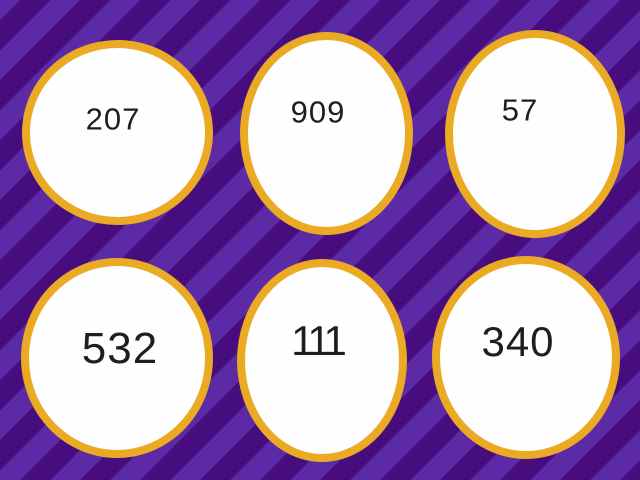  What do you see at coordinates (535, 134) in the screenshot?
I see `number-circle-3: 57` at bounding box center [535, 134].